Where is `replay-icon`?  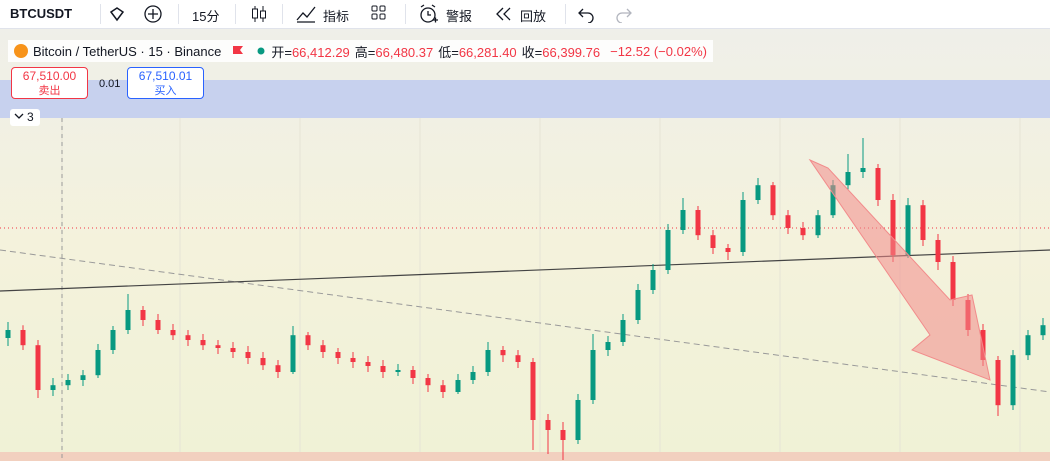
replay-icon is located at coordinates (504, 14).